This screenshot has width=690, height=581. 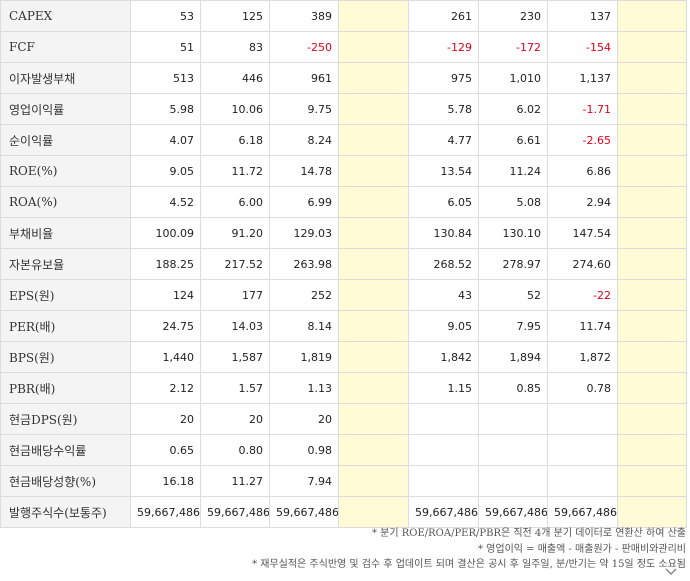 I want to click on value-cell: 4.77, so click(x=443, y=140).